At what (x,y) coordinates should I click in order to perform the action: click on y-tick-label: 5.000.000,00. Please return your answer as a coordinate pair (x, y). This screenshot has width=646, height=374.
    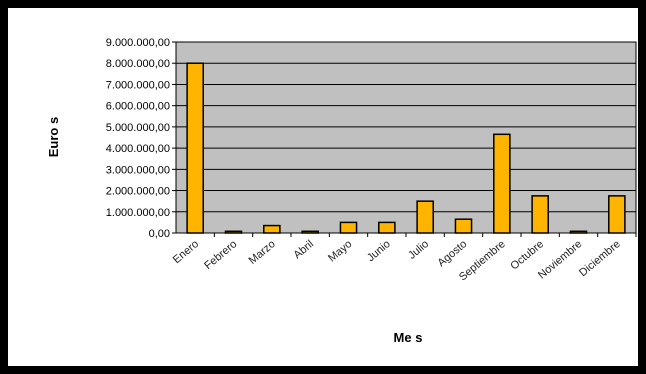
    Looking at the image, I should click on (138, 128).